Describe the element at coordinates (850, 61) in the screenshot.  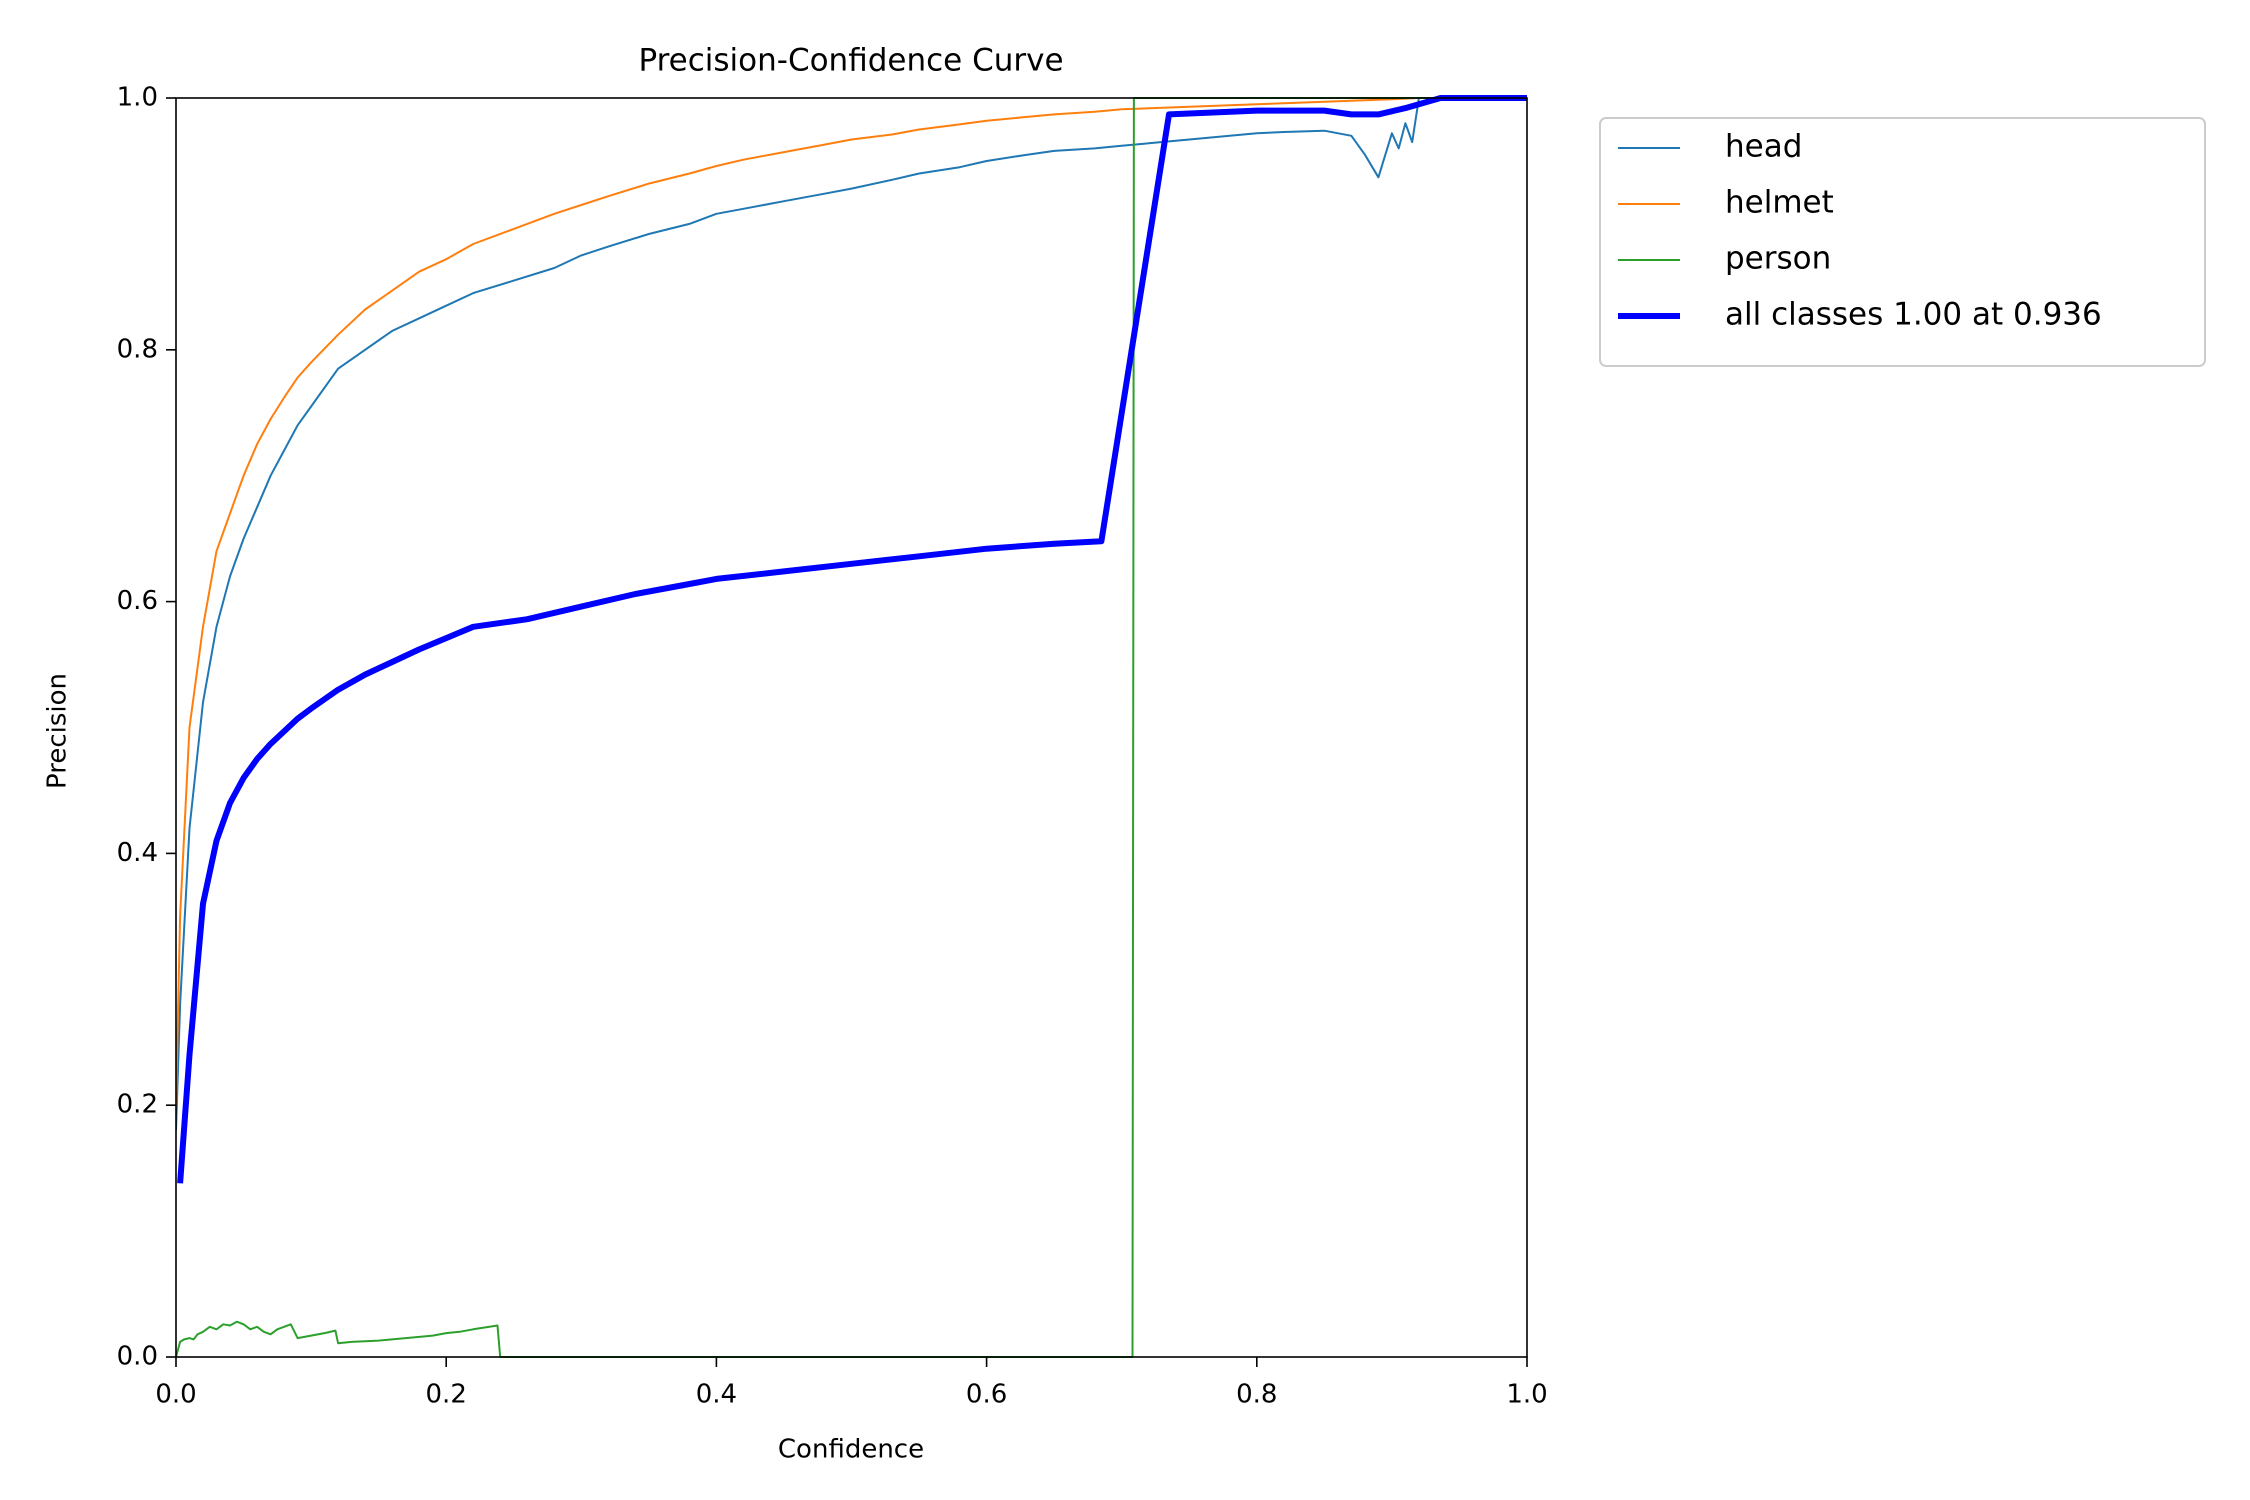
I see `chart-title: Precision-Confidence Curve` at that location.